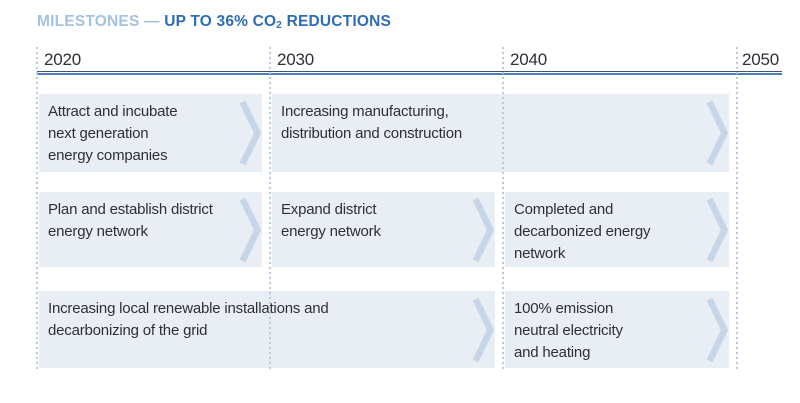 This screenshot has height=403, width=800. What do you see at coordinates (383, 229) in the screenshot?
I see `milestone-box-expand-network: Expand district energy network` at bounding box center [383, 229].